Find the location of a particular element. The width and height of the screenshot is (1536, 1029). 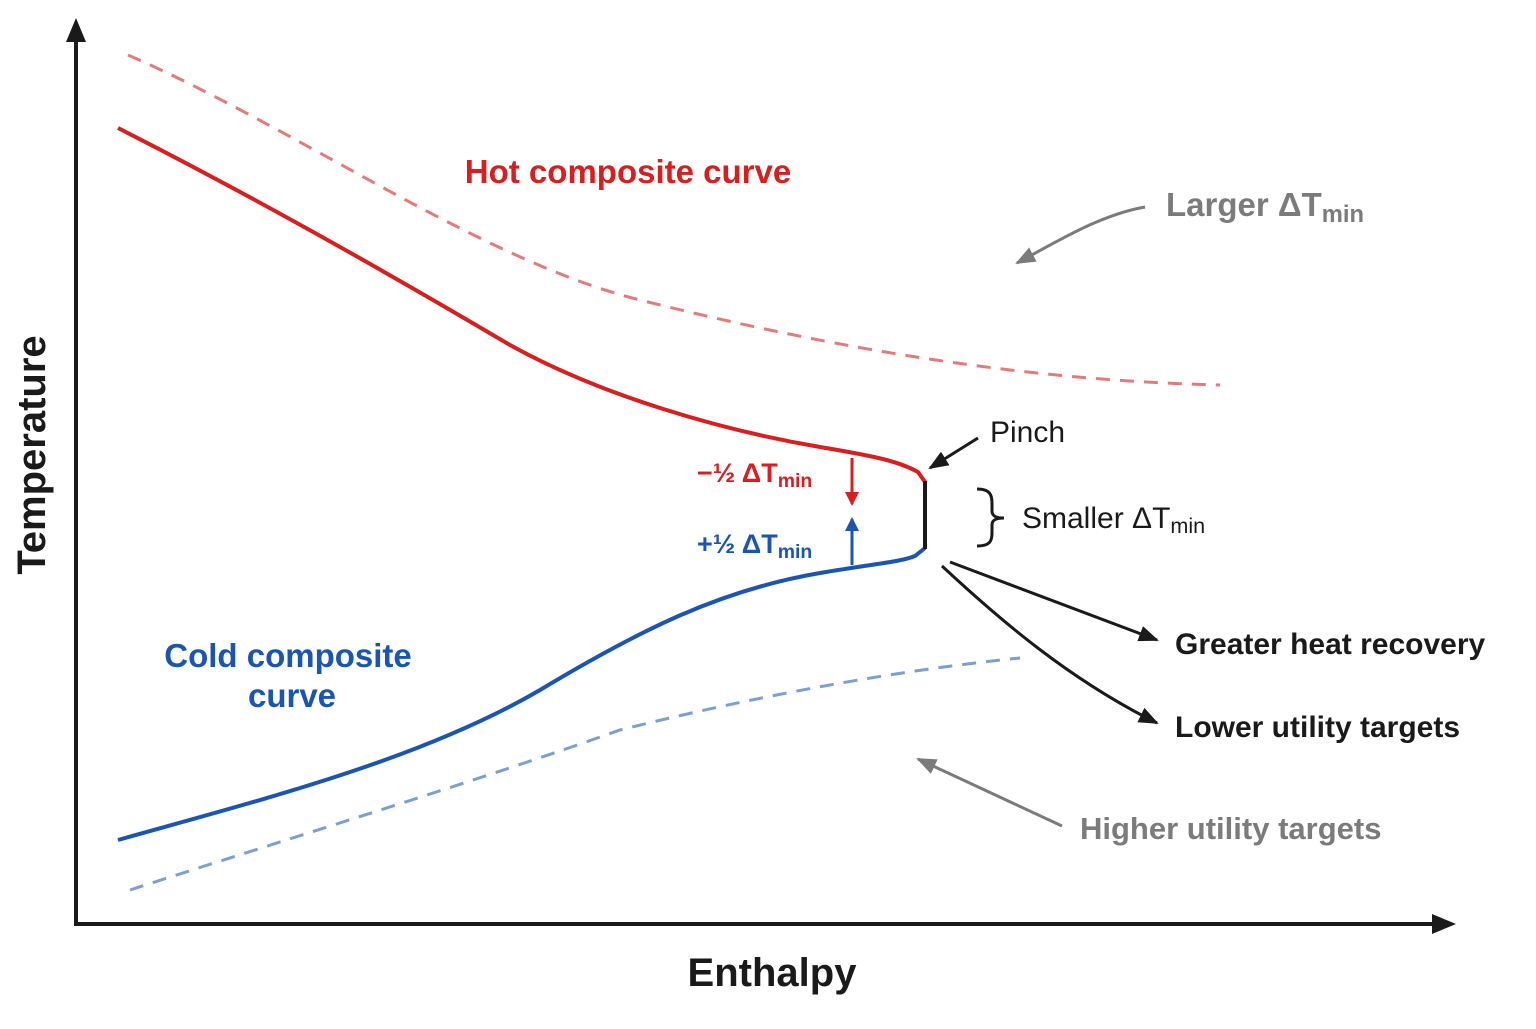

cold-curve-label-line1: Cold composite is located at coordinates (288, 655).